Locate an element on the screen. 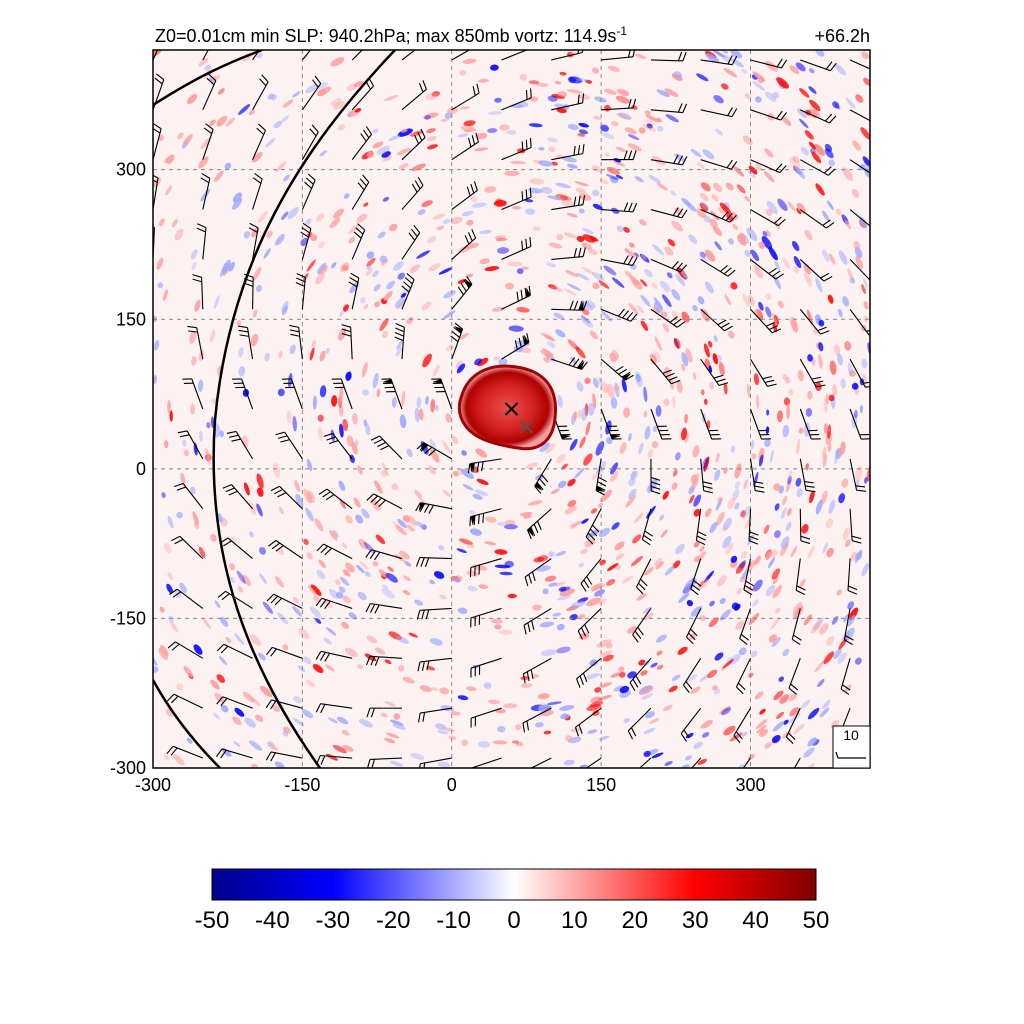 The image size is (1024, 1024). reference-barb-box: 10 is located at coordinates (851, 747).